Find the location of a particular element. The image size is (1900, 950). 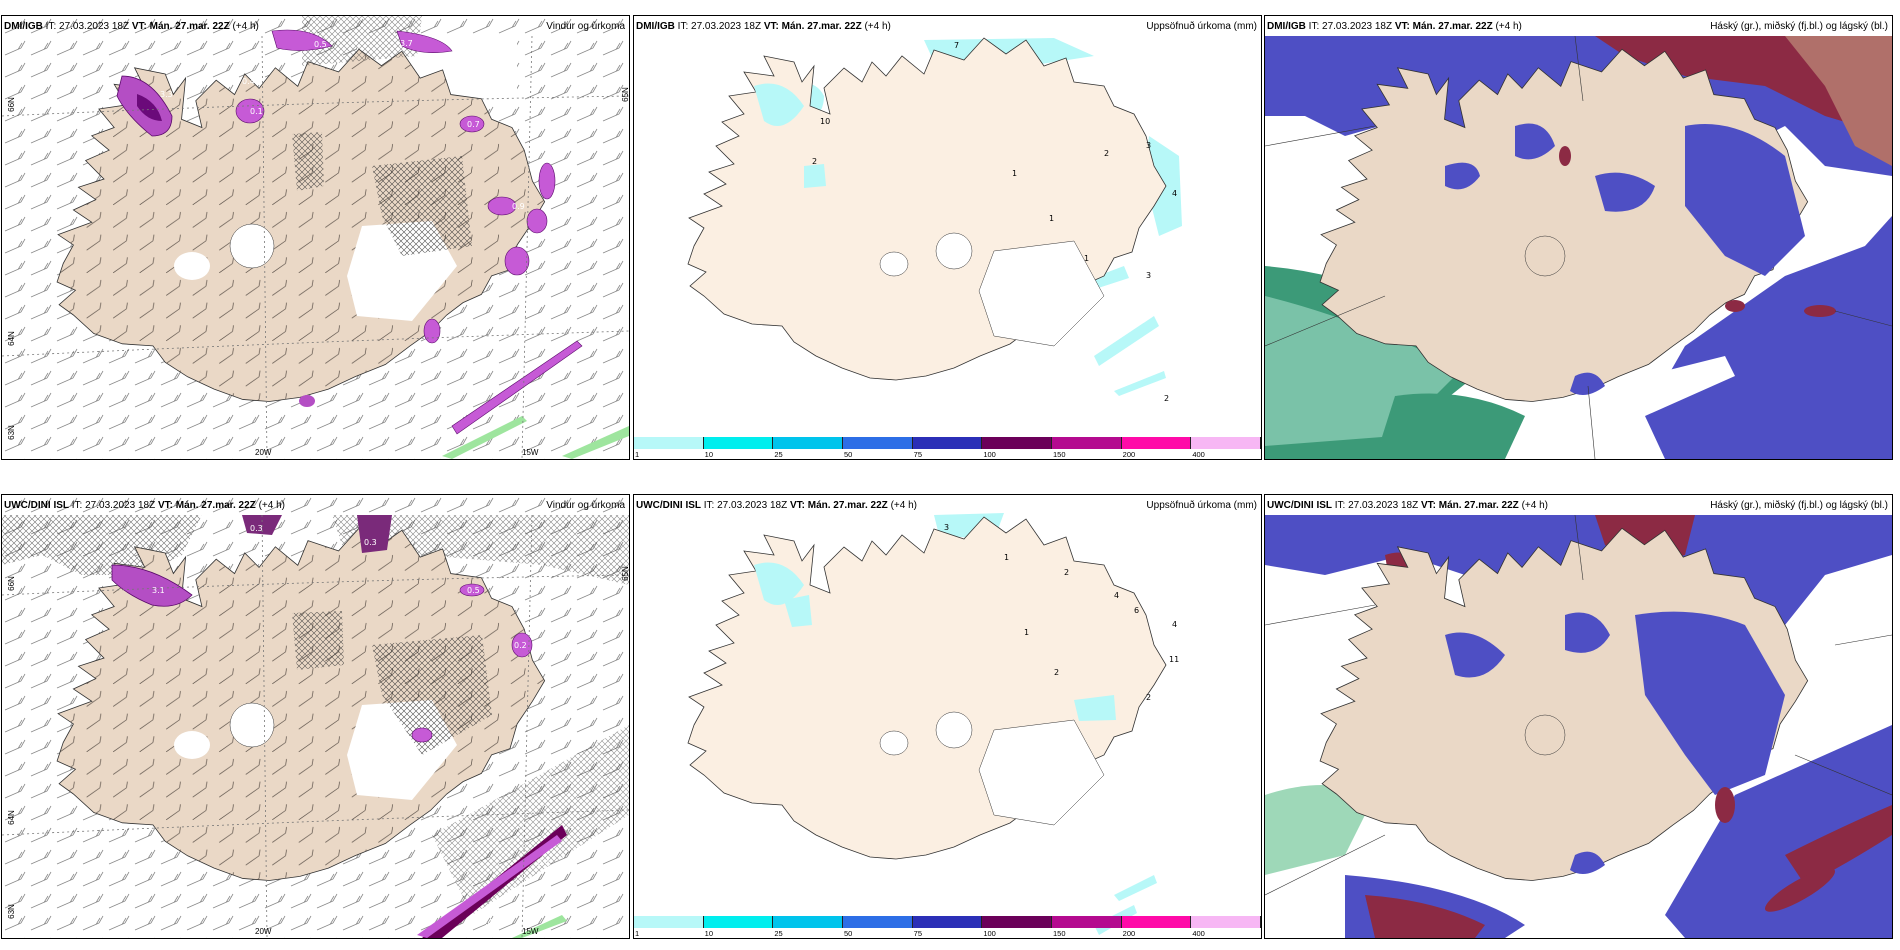

value-label: 3.7 is located at coordinates (406, 43).